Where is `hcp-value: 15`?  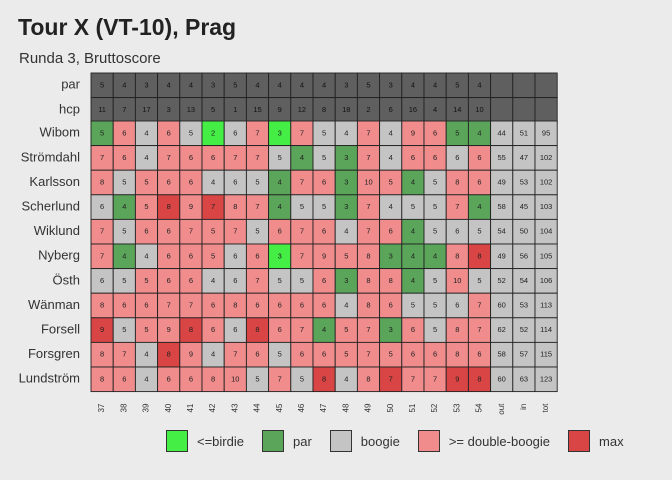 hcp-value: 15 is located at coordinates (257, 109).